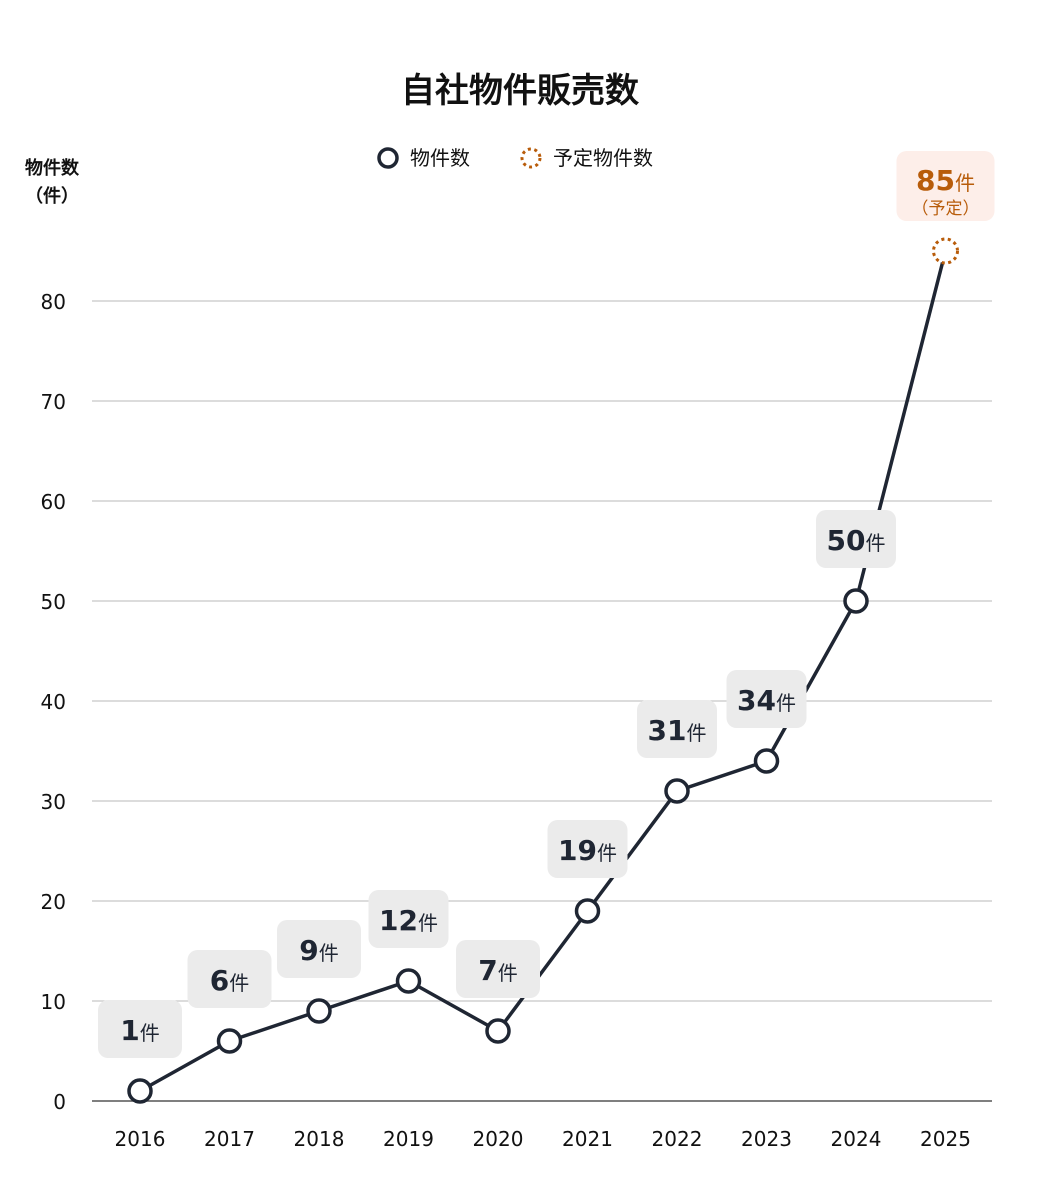  What do you see at coordinates (498, 1139) in the screenshot?
I see `x-tick-label: 2020` at bounding box center [498, 1139].